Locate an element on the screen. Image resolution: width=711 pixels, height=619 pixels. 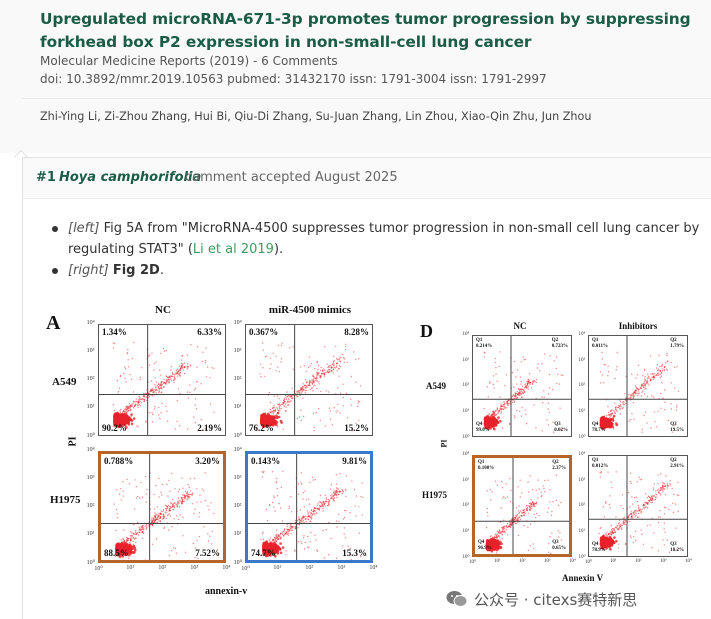
flow-plot: 0.367% 8.28% 76.2% 15.2% is located at coordinates (309, 380).